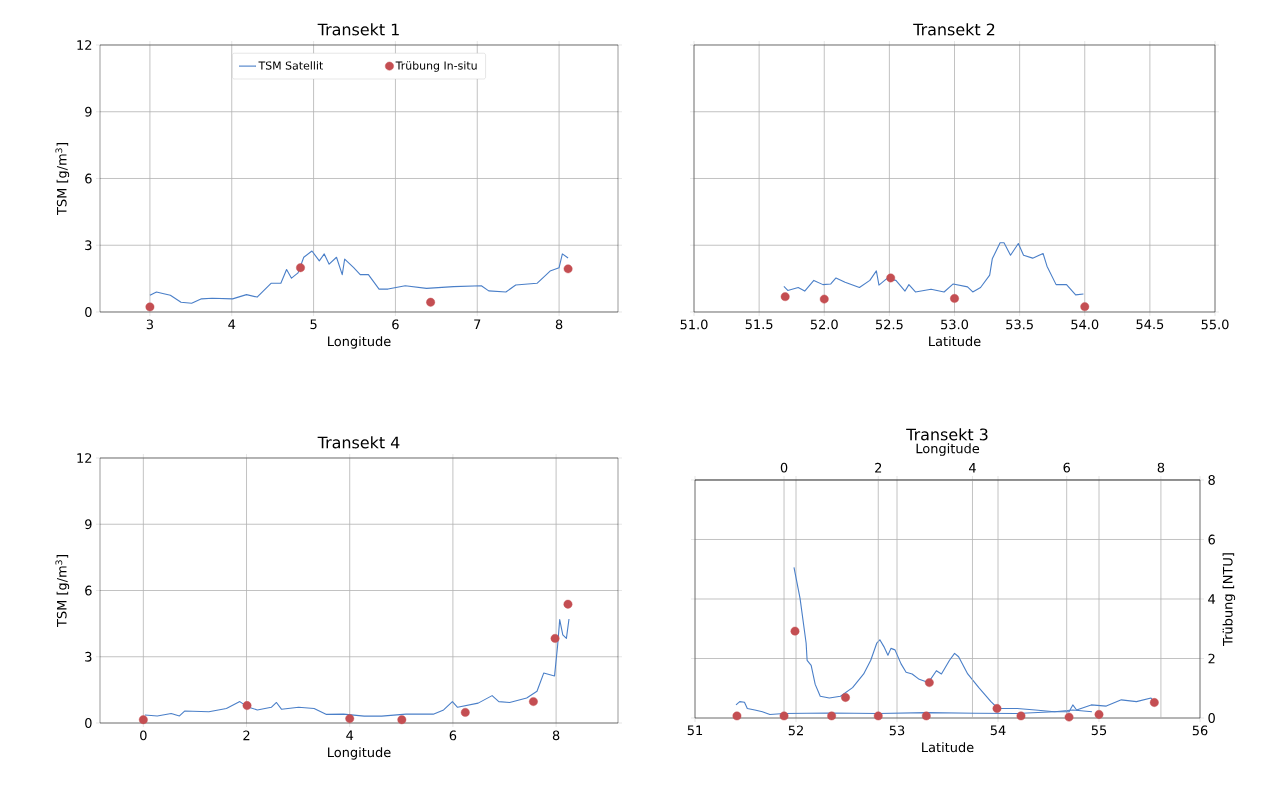 The width and height of the screenshot is (1276, 803). What do you see at coordinates (998, 730) in the screenshot?
I see `x-tick-label: 54` at bounding box center [998, 730].